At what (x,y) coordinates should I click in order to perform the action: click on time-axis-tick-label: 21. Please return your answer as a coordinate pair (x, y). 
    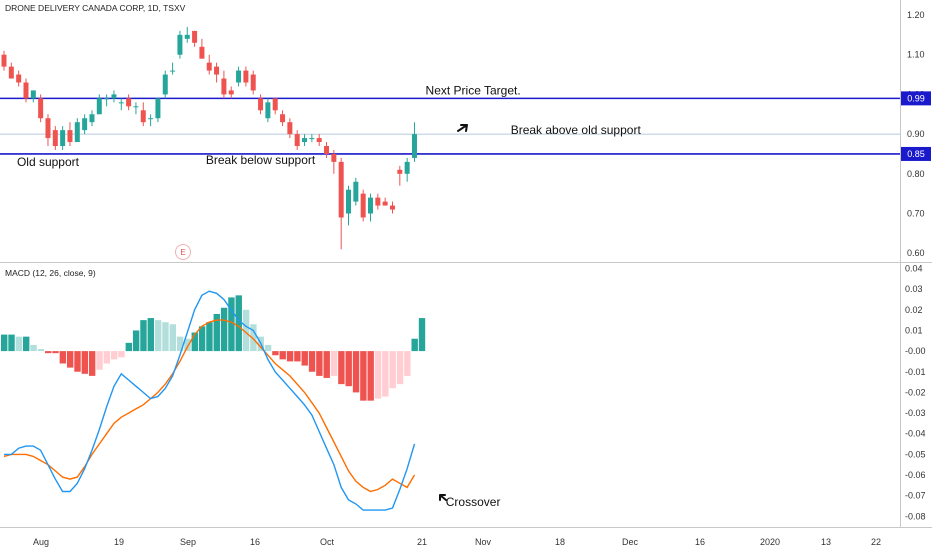
    Looking at the image, I should click on (422, 542).